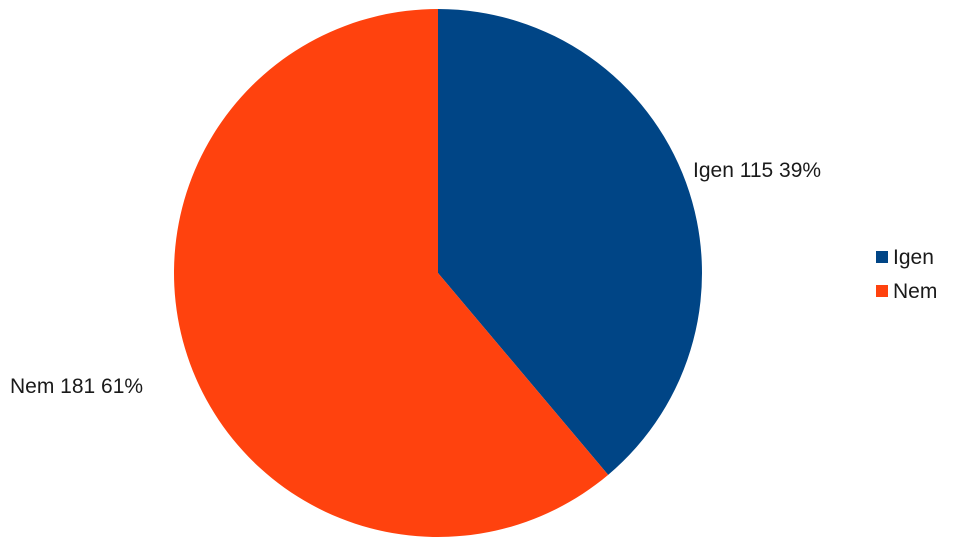  Describe the element at coordinates (906, 274) in the screenshot. I see `legend: Igen Nem` at that location.